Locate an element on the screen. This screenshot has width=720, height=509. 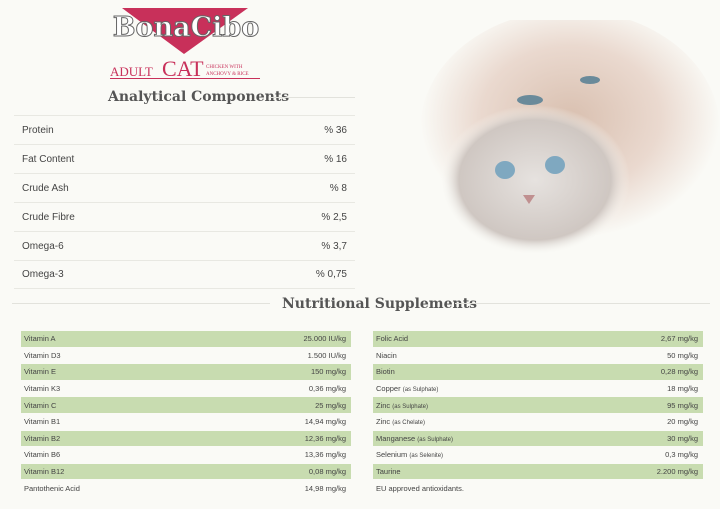
row-label: Selenium (as Selenite) is located at coordinates (409, 454).